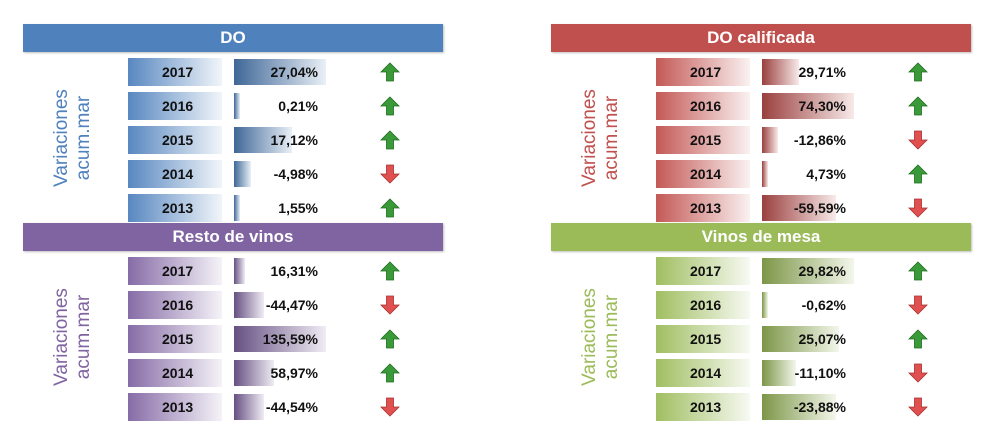  Describe the element at coordinates (823, 305) in the screenshot. I see `value-label: -0,62%` at that location.